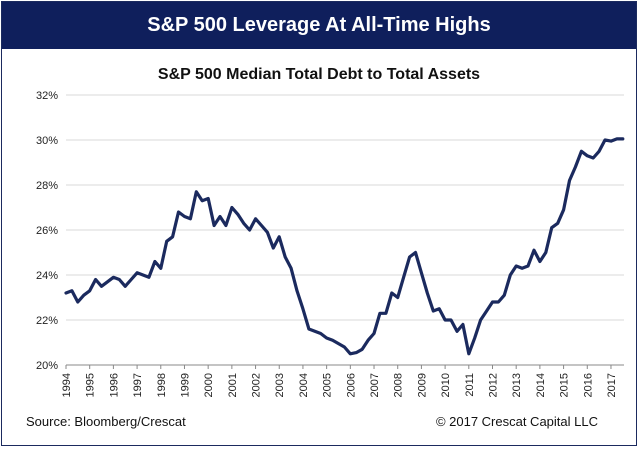 This screenshot has width=640, height=449. What do you see at coordinates (328, 385) in the screenshot?
I see `x-tick-label: 2005` at bounding box center [328, 385].